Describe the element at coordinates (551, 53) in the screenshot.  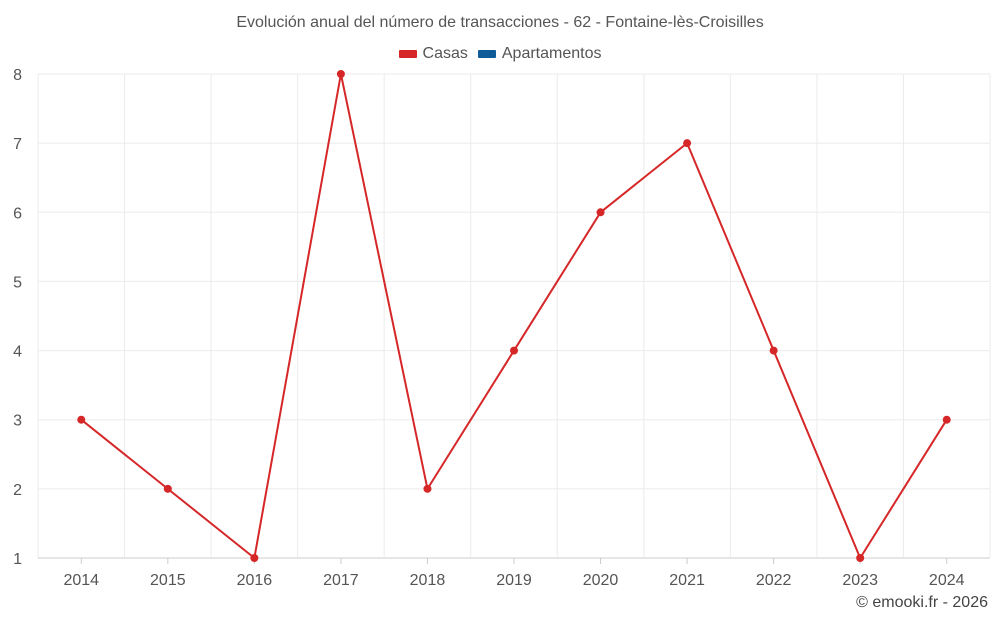
I see `legend-label-apartamentos: Apartamentos` at that location.